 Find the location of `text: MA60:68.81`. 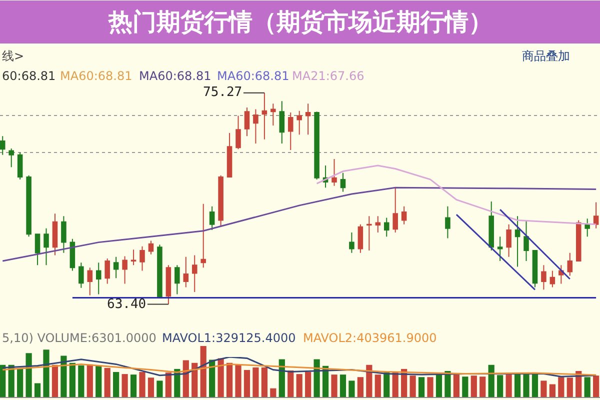

text: MA60:68.81 is located at coordinates (175, 76).